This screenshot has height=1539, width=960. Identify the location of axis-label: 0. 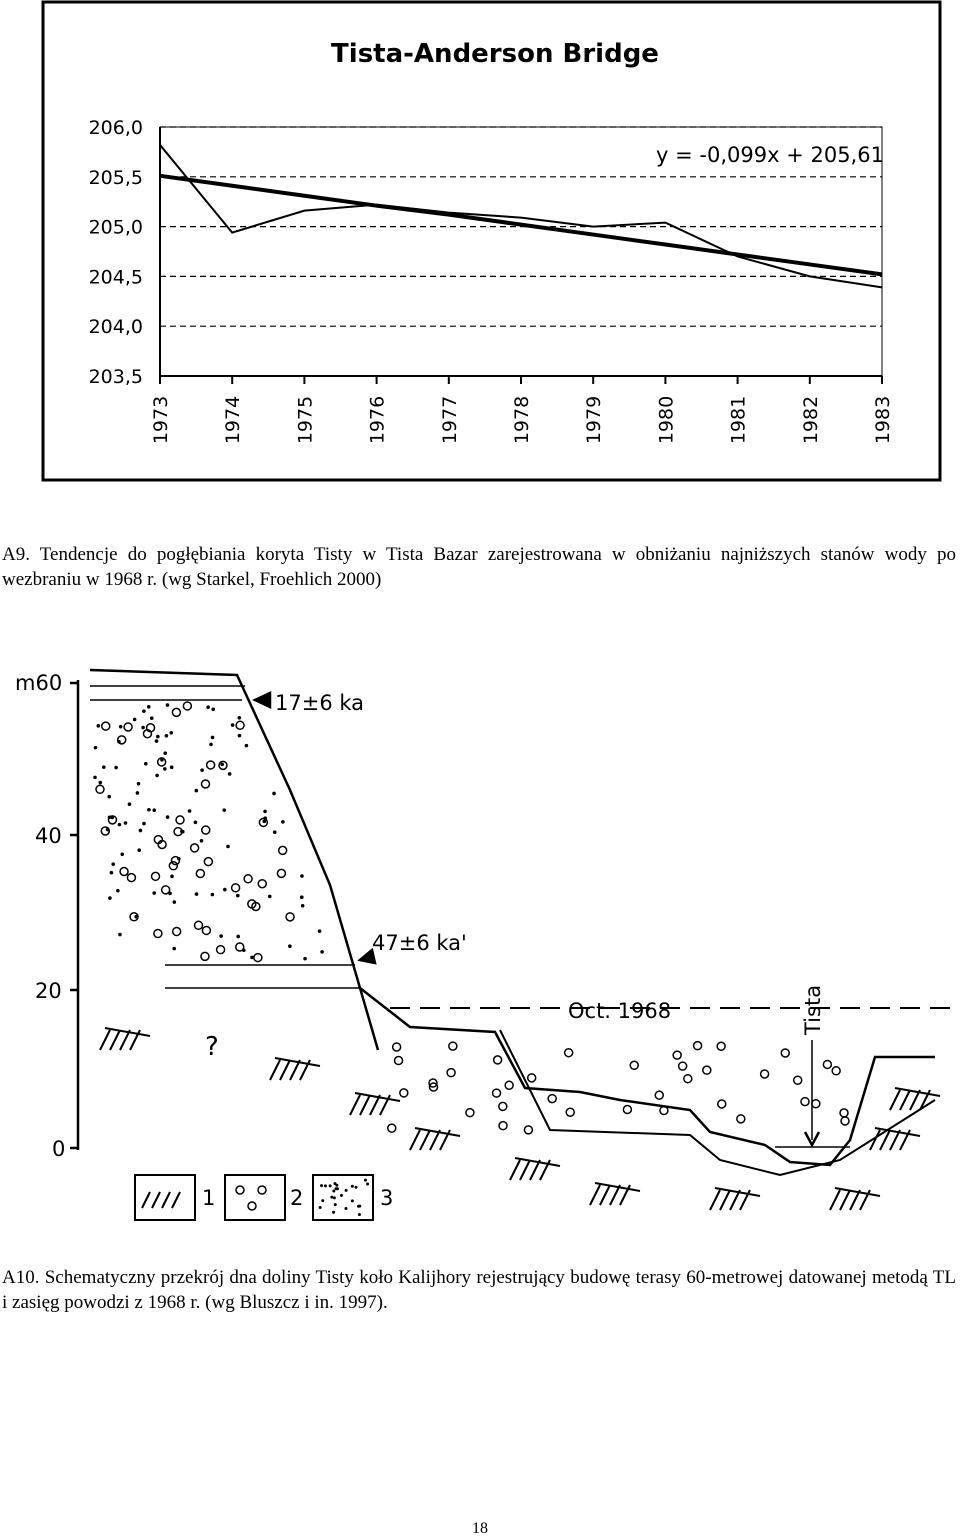
(58, 1149).